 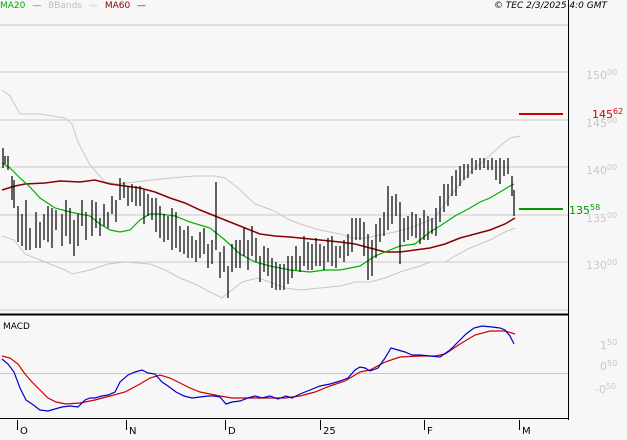 What do you see at coordinates (550, 6) in the screenshot?
I see `copyright-text: © TEC 2/3/2025 4:0 GMT` at bounding box center [550, 6].